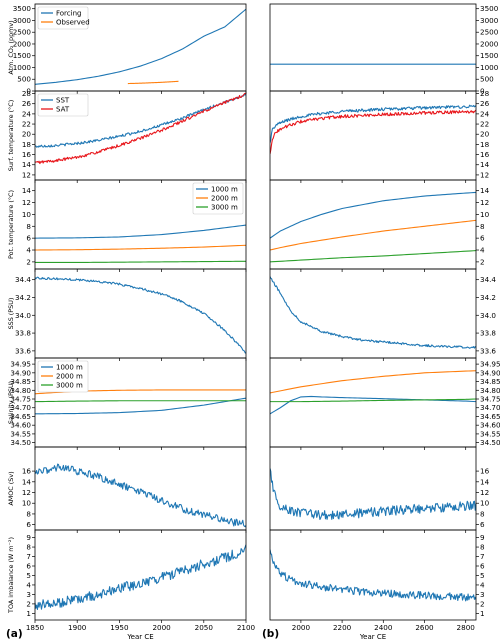  I want to click on y-tick-label: 10, so click(485, 214).